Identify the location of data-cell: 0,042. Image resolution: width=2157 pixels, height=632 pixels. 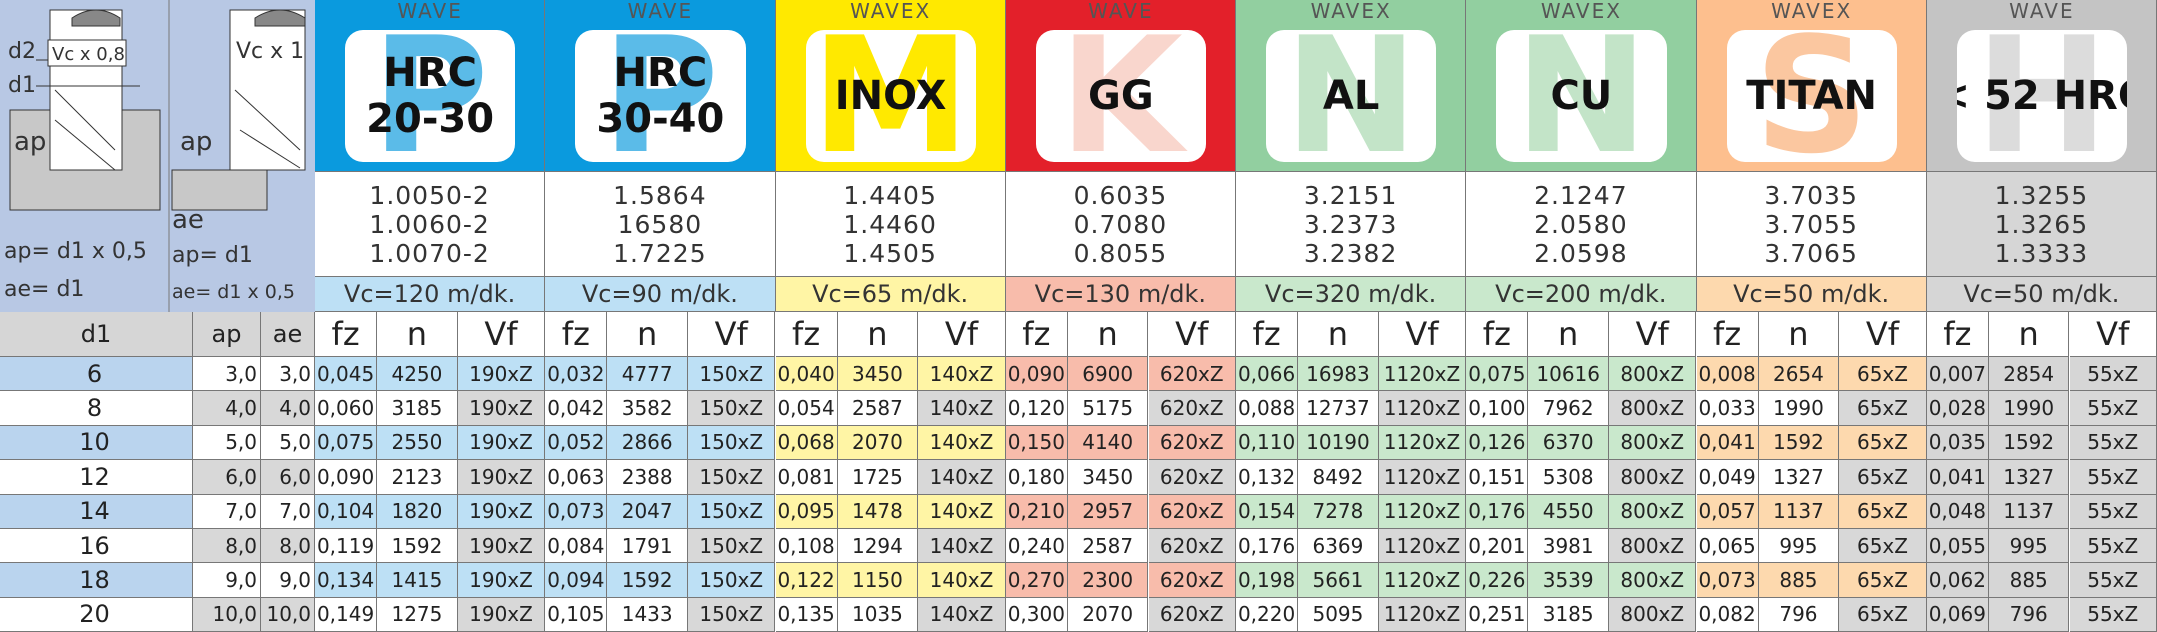
(576, 408).